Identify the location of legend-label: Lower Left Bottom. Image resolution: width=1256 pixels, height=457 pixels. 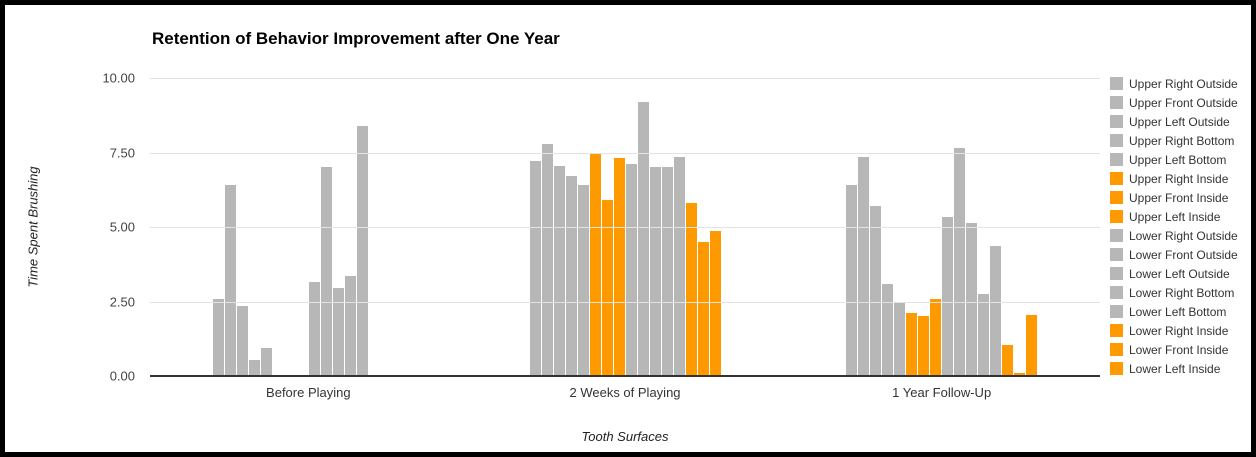
(1178, 311).